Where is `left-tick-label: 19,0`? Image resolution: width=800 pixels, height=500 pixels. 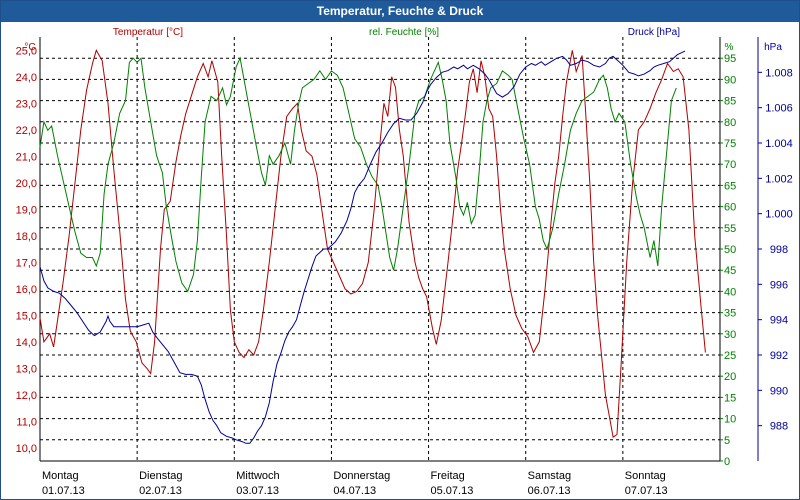
left-tick-label: 19,0 is located at coordinates (26, 210).